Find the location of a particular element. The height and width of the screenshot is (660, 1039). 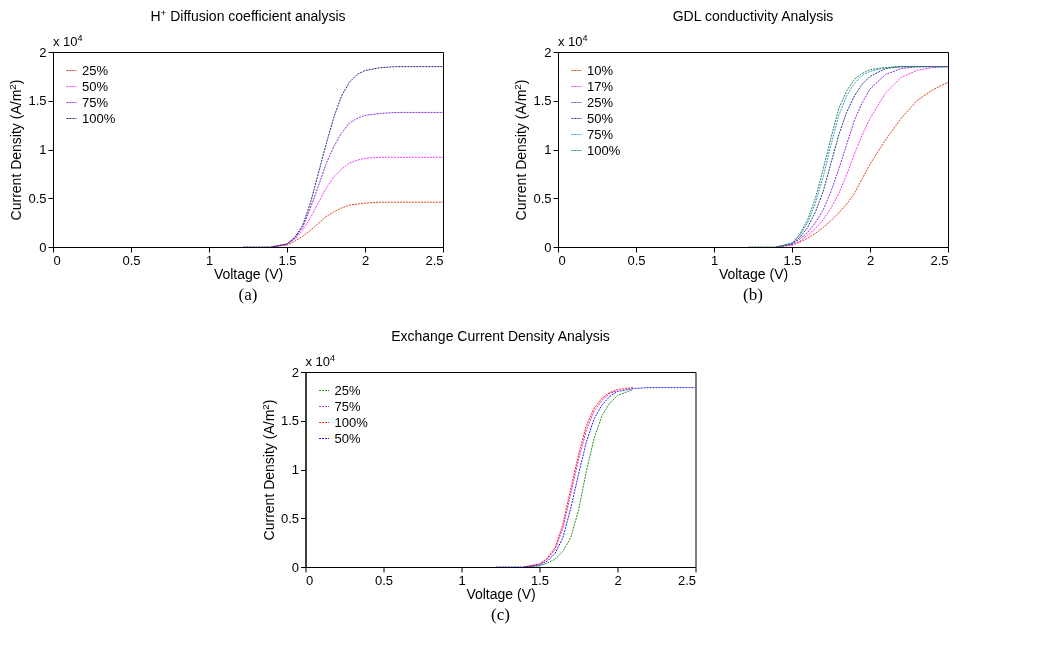

text: (a) is located at coordinates (248, 294).